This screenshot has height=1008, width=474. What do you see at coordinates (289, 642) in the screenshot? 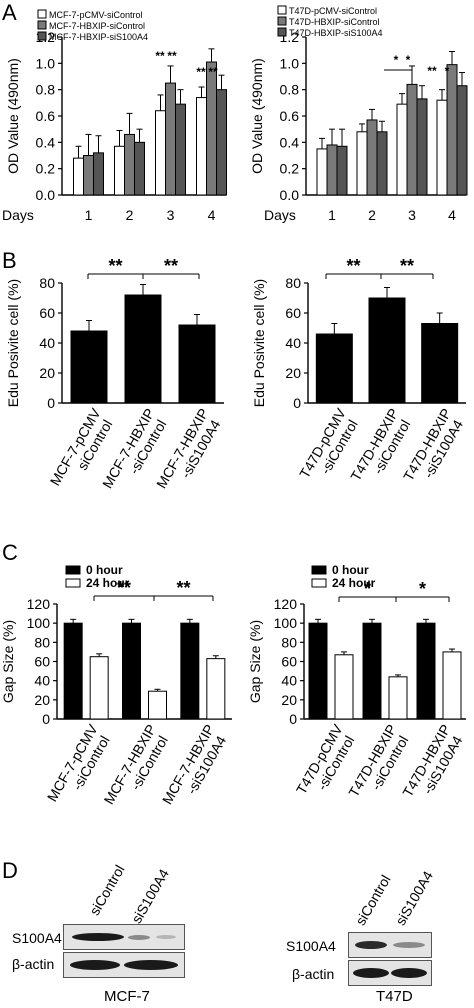
I see `c-right-y-tick-label: 80` at bounding box center [289, 642].